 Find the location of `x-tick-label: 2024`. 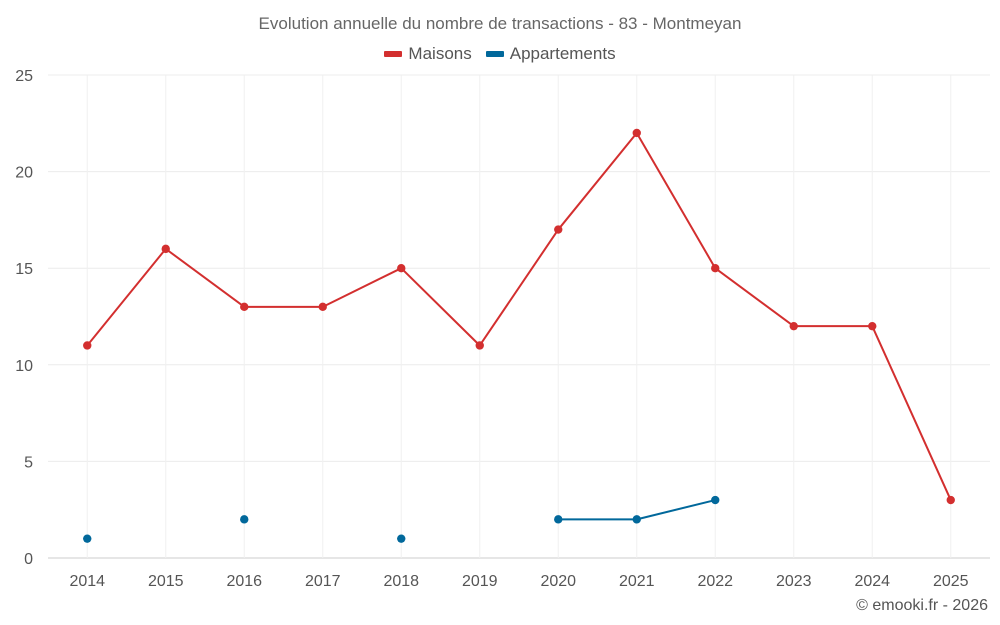

x-tick-label: 2024 is located at coordinates (872, 581).